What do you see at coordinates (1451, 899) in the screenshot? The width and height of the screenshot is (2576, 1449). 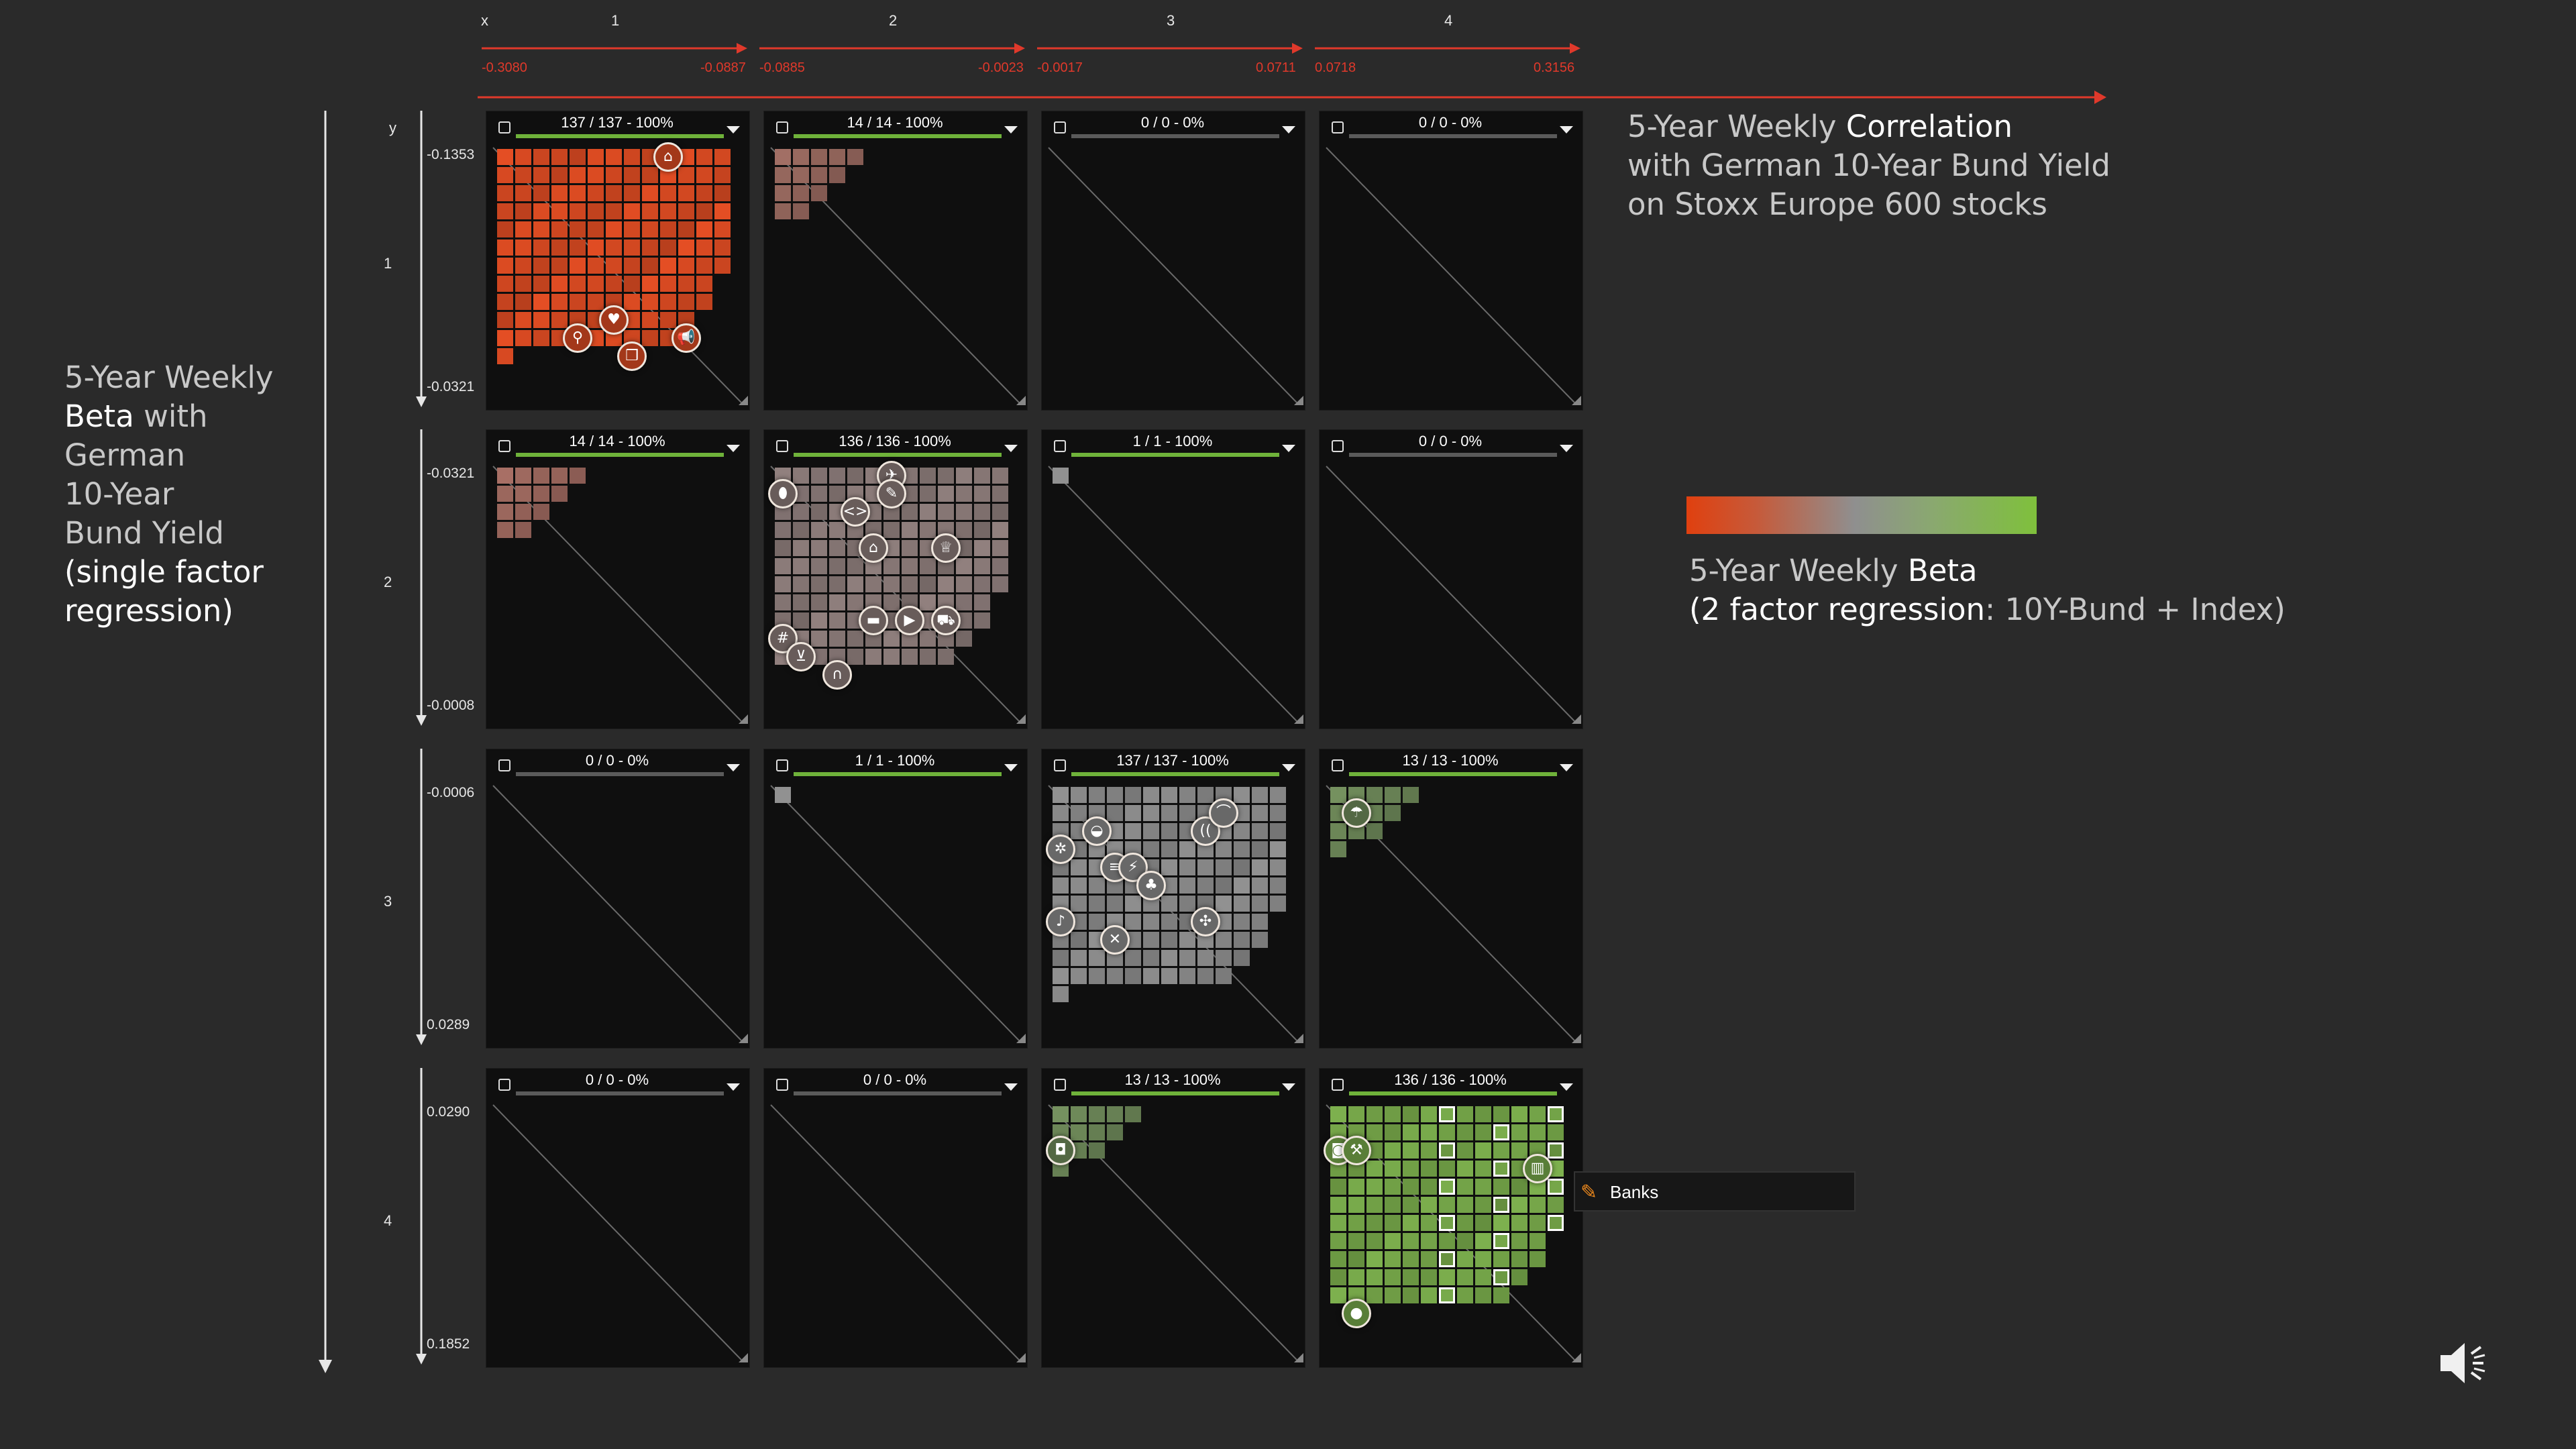 I see `heatmap-panel: 13 / 13 - 100% ☂` at bounding box center [1451, 899].